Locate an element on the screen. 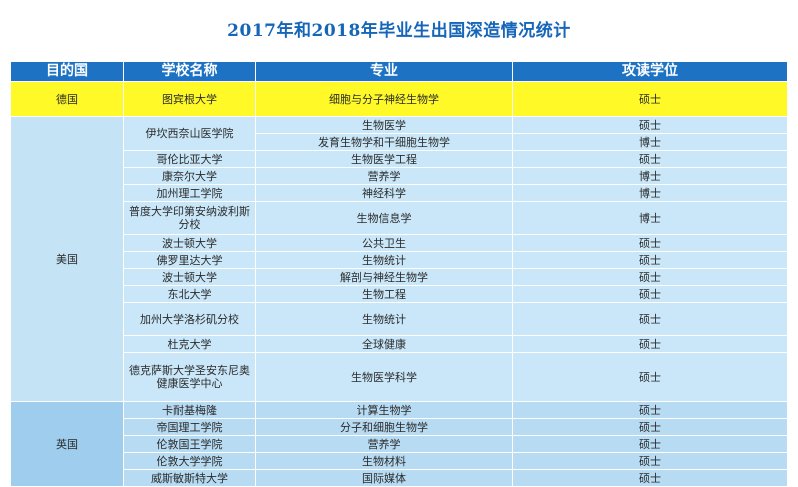 Image resolution: width=798 pixels, height=487 pixels. school-cell: 普度大学印第安纳波利斯分校 is located at coordinates (189, 218).